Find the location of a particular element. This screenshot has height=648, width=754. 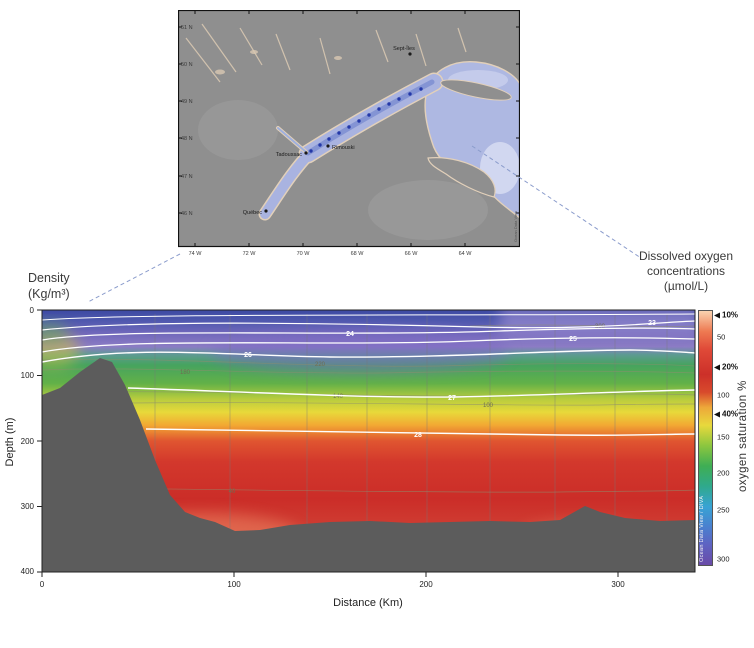

oxygen-contour-label: 300 is located at coordinates (600, 327).